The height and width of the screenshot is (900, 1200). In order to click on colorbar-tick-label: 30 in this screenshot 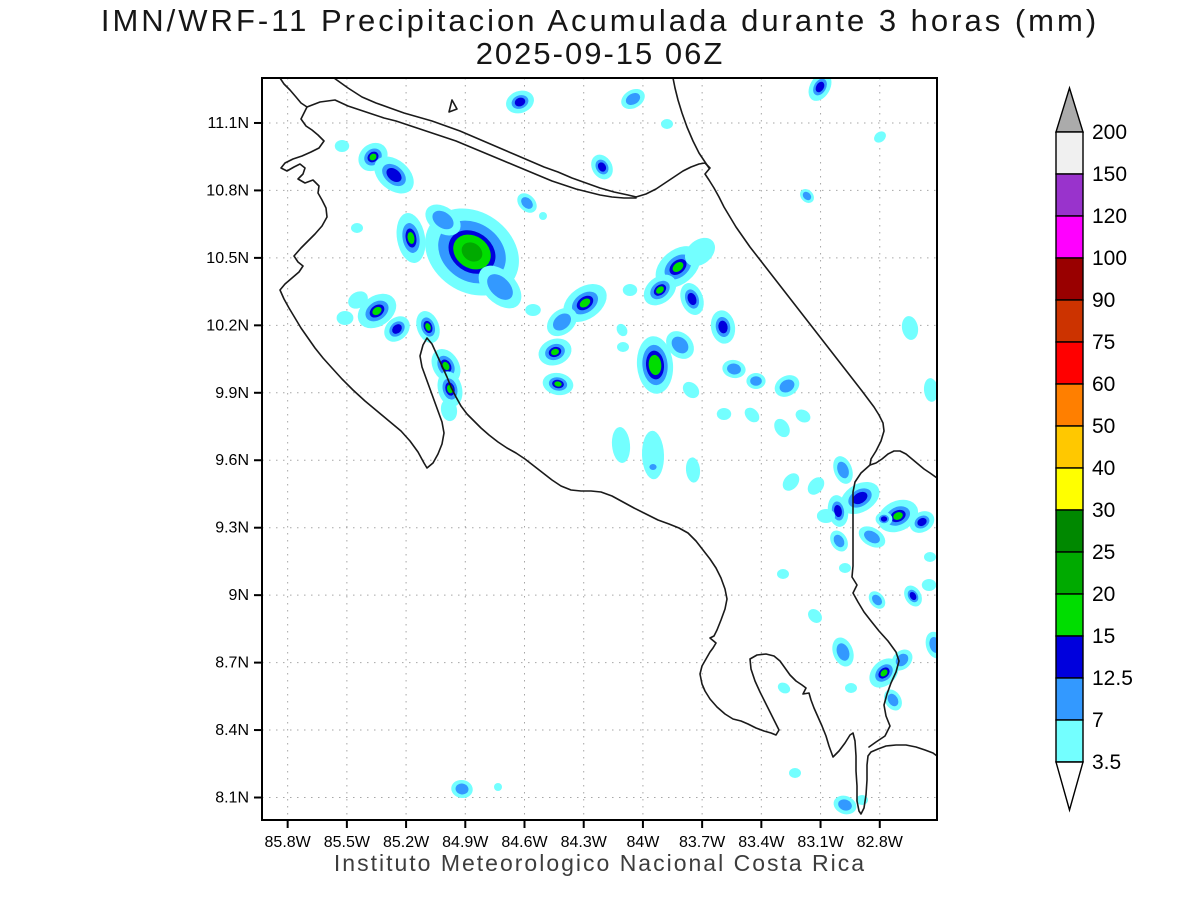, I will do `click(1103, 510)`.